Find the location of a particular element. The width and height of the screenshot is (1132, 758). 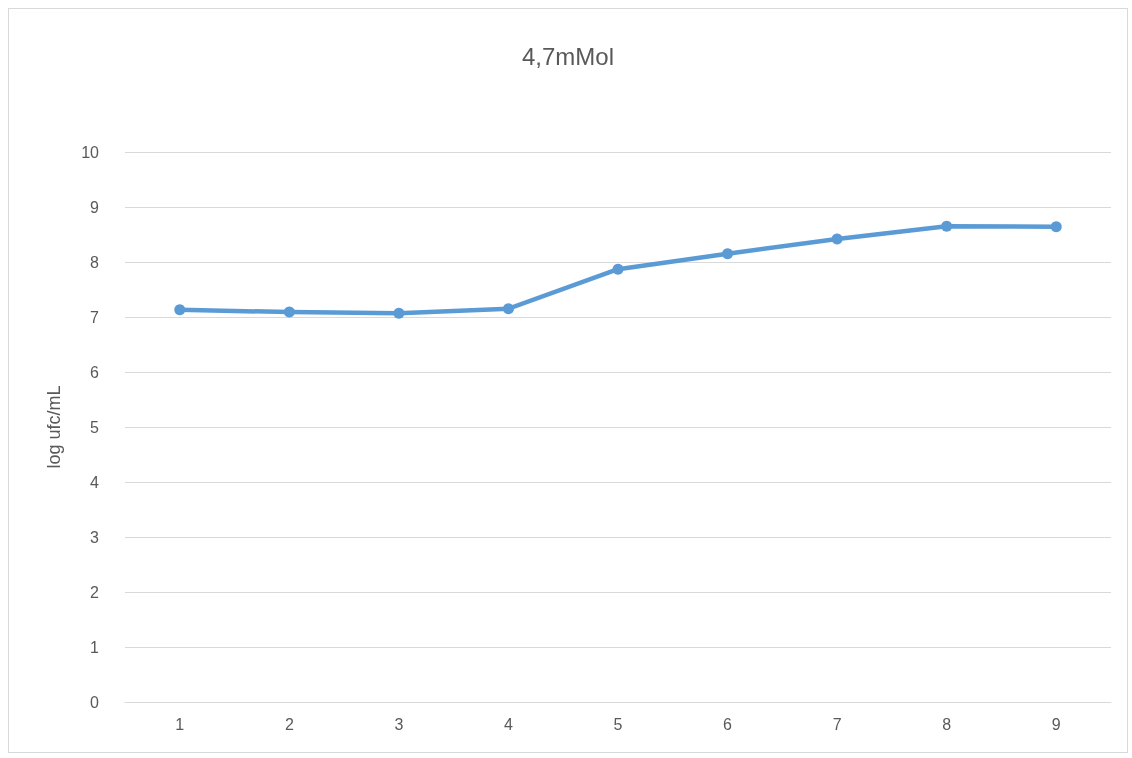

chart-title: 4,7mMol is located at coordinates (568, 56).